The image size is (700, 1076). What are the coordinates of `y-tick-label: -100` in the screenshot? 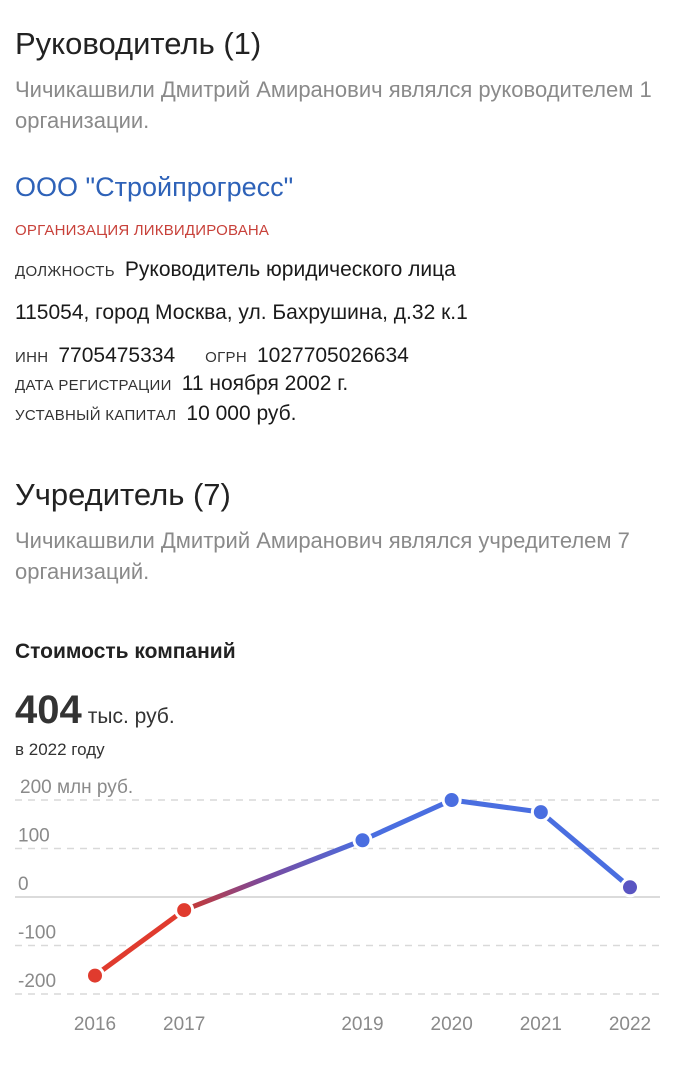 It's located at (37, 933).